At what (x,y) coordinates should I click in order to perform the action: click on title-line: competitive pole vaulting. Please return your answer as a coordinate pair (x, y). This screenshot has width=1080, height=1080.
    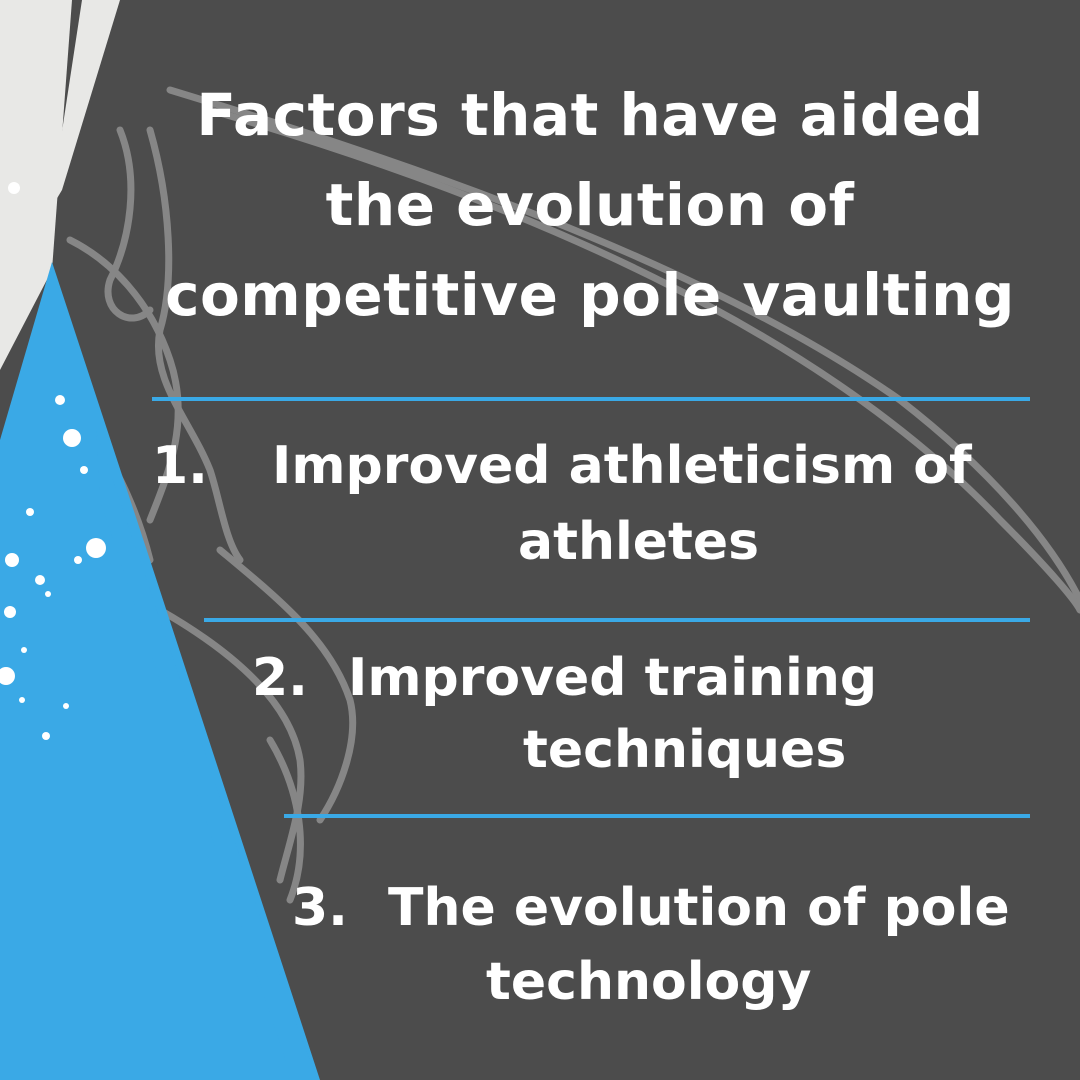
    Looking at the image, I should click on (590, 295).